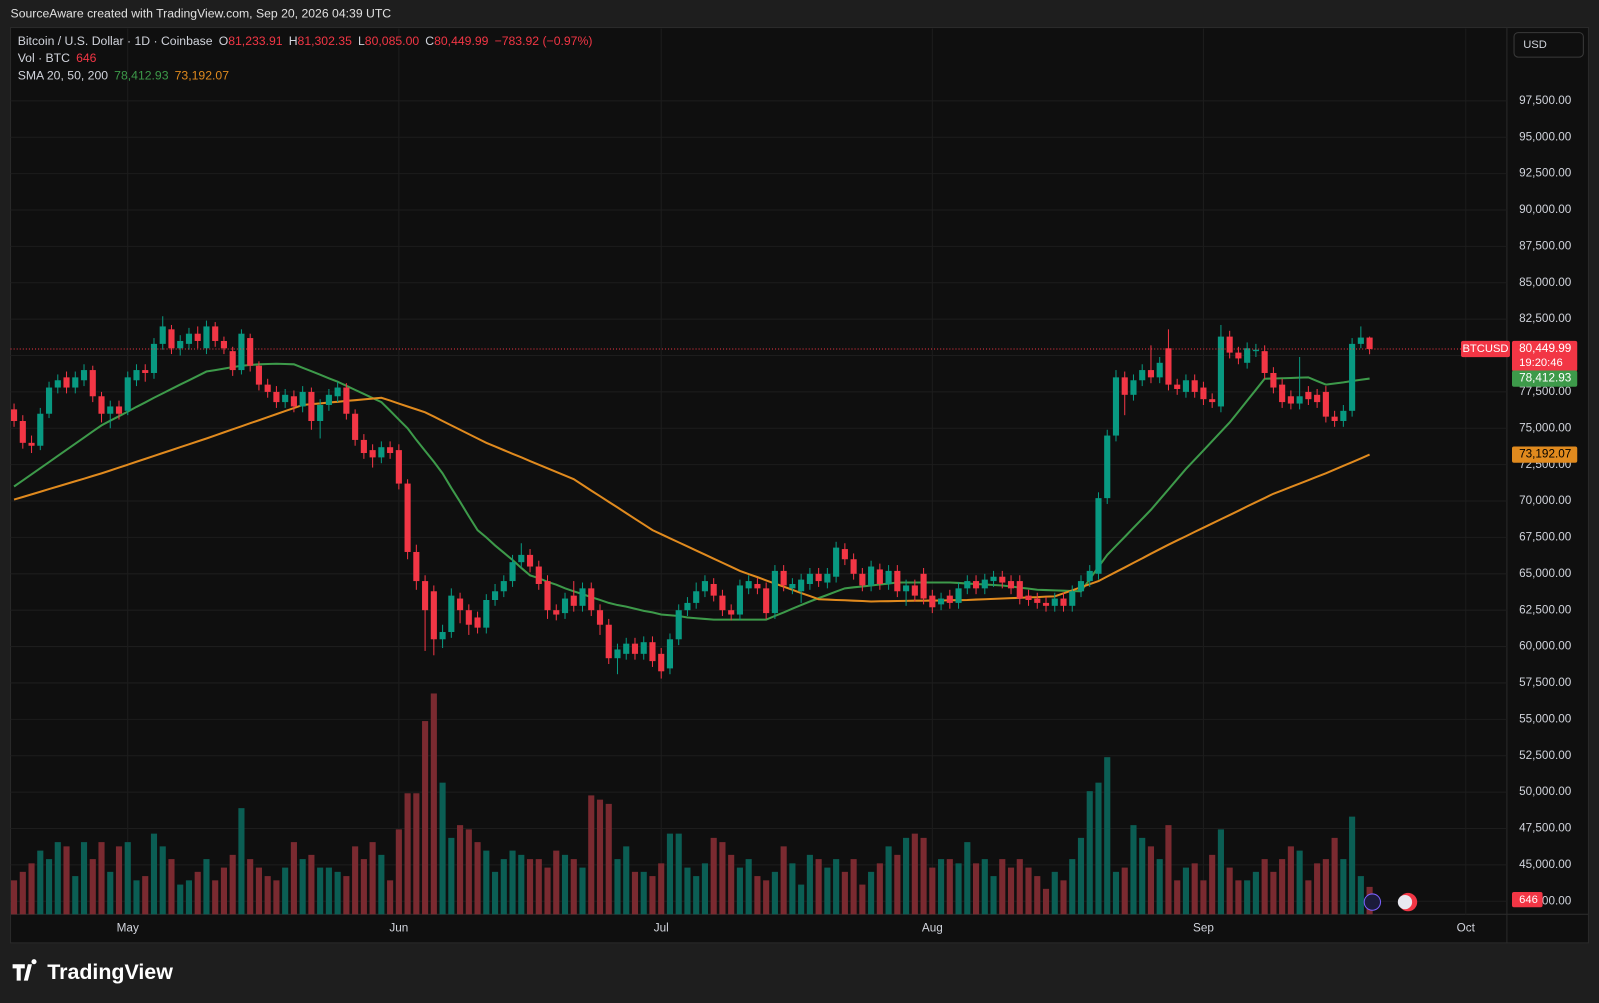 The width and height of the screenshot is (1599, 1003). I want to click on x-tick-label: Jul, so click(661, 928).